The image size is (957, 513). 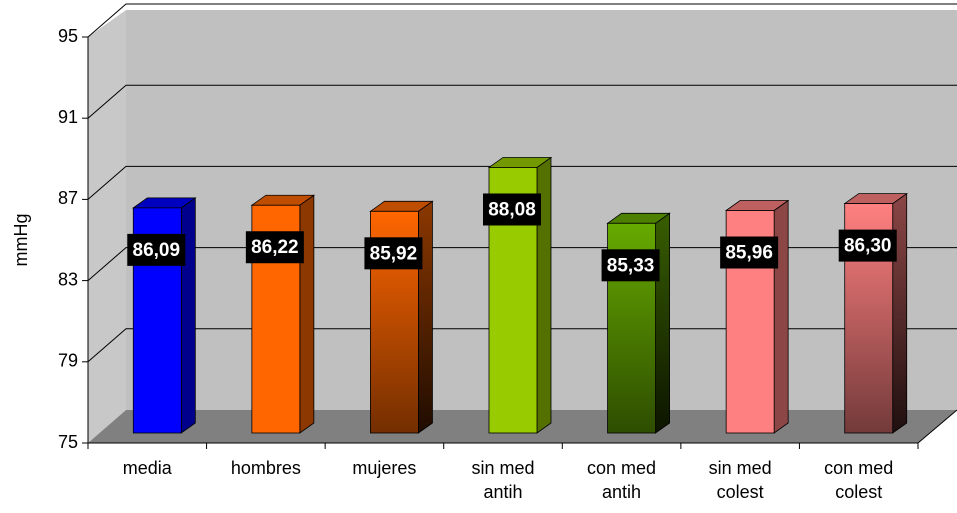 I want to click on y-tick-label: 75, so click(x=68, y=442).